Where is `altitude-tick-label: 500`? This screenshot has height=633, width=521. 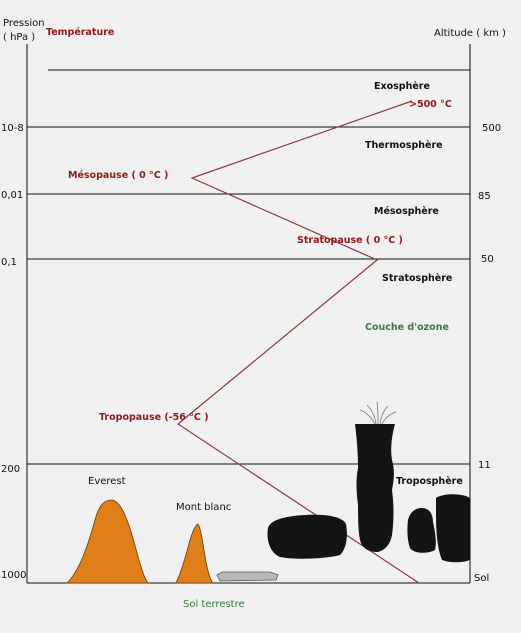 altitude-tick-label: 500 is located at coordinates (491, 128).